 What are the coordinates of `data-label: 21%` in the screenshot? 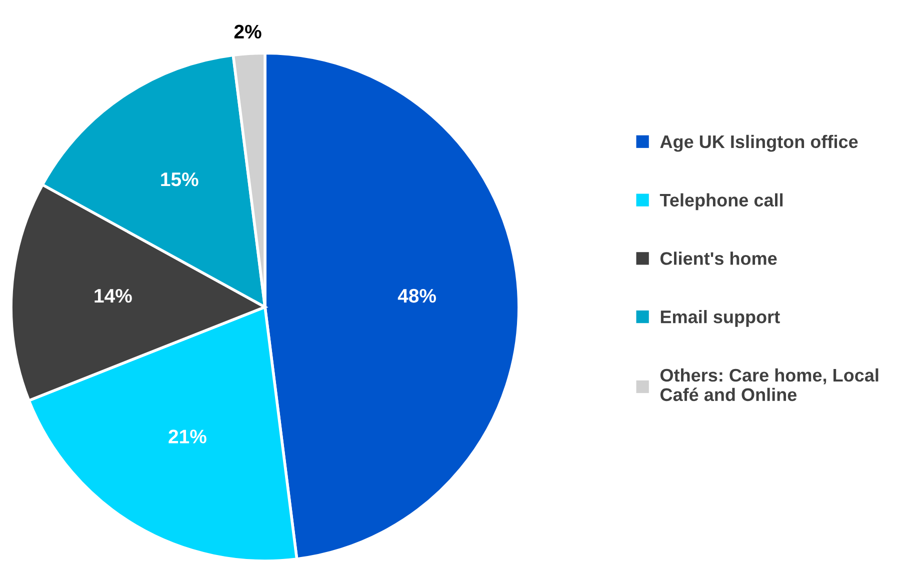 It's located at (187, 437).